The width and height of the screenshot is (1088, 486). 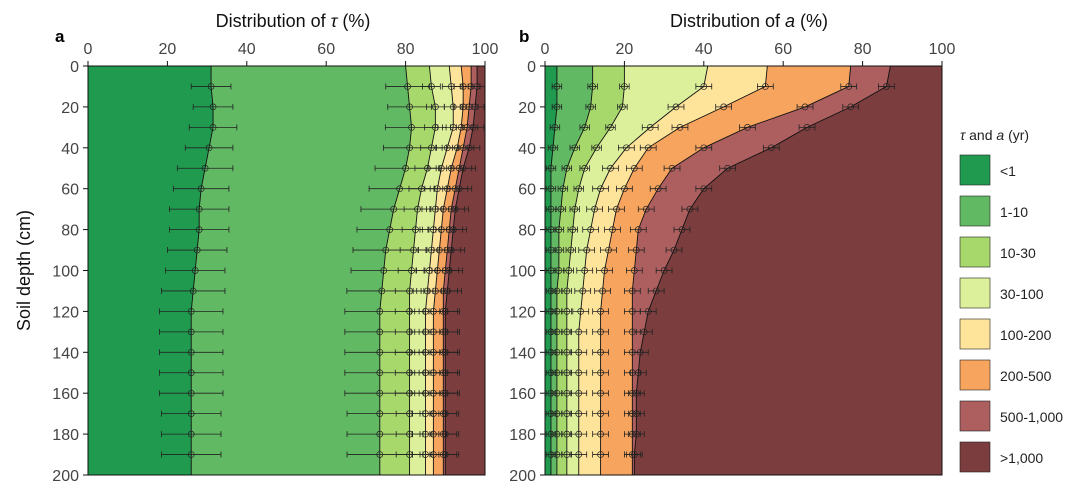 I want to click on chart-title-part: a, so click(x=790, y=21).